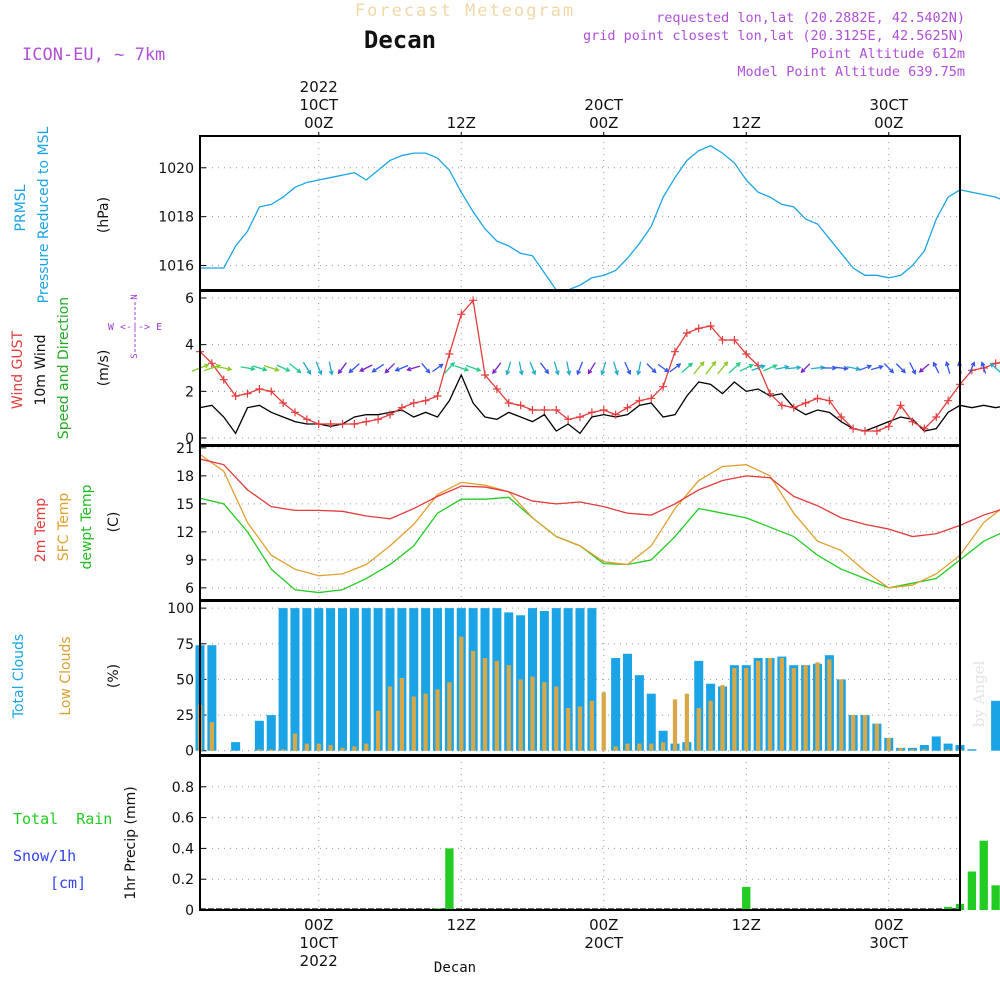 This screenshot has height=1000, width=1000. Describe the element at coordinates (400, 40) in the screenshot. I see `location-name: Decan` at that location.